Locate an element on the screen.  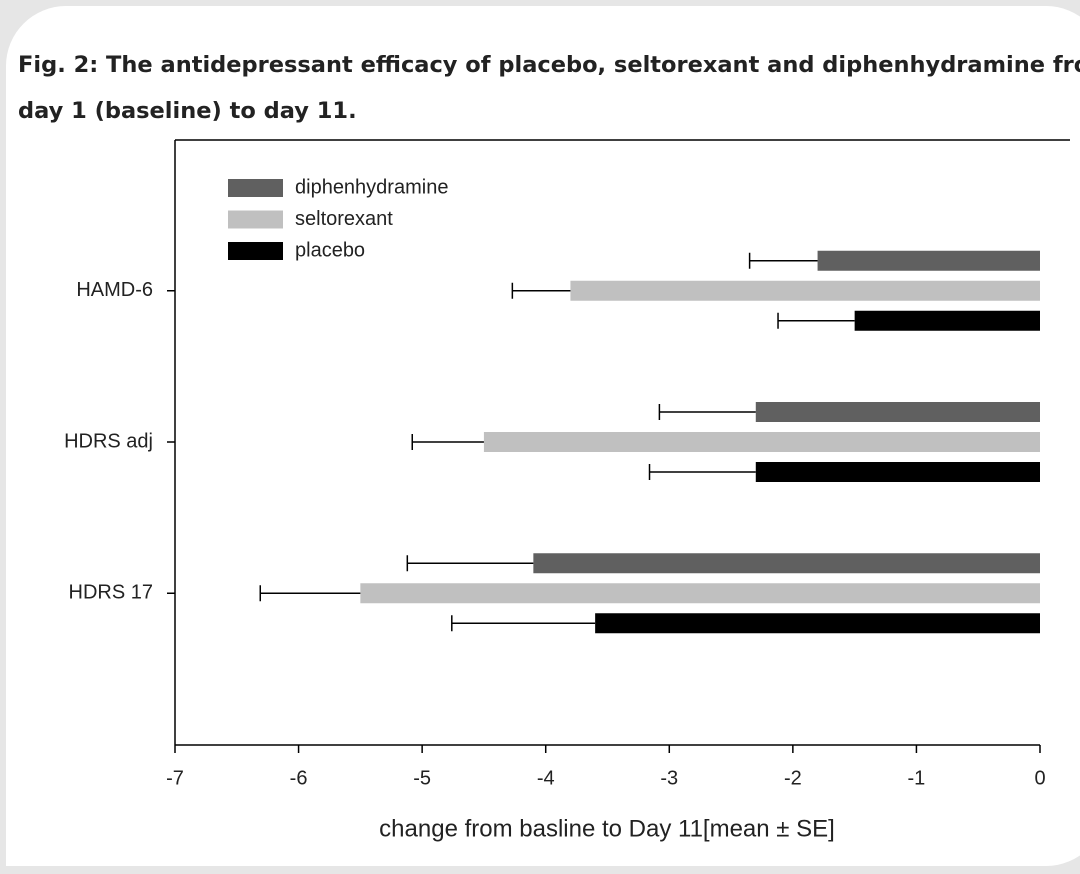
x-axis-label: change from basline to Day 11[mean ± SE] is located at coordinates (607, 828).